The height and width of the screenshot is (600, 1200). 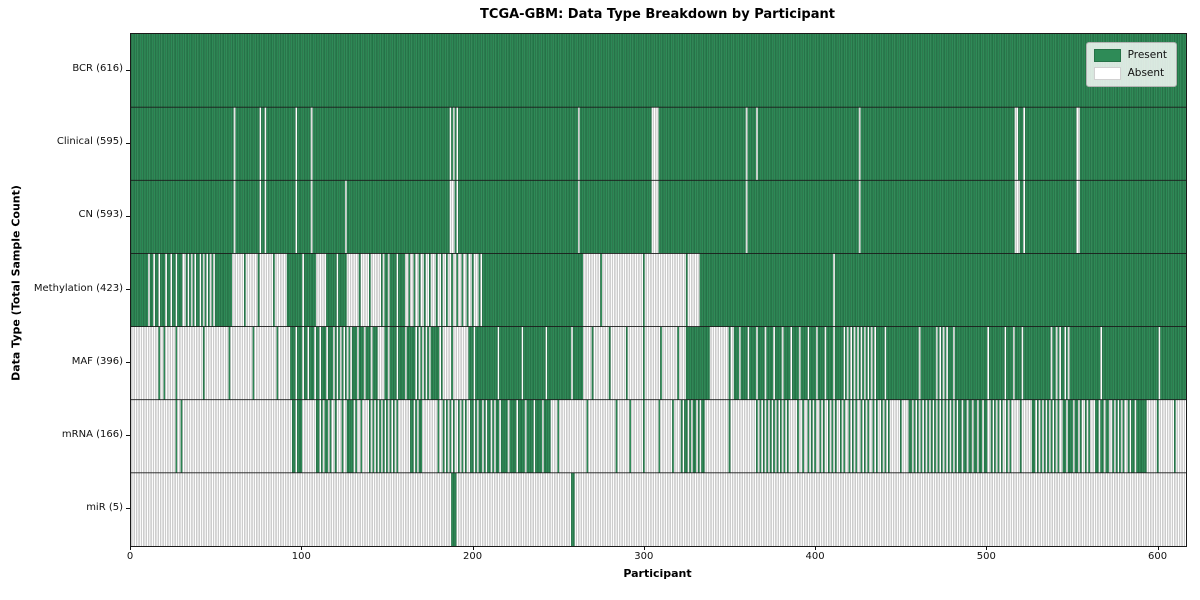 I want to click on legend-label-absent: Absent, so click(x=1146, y=73).